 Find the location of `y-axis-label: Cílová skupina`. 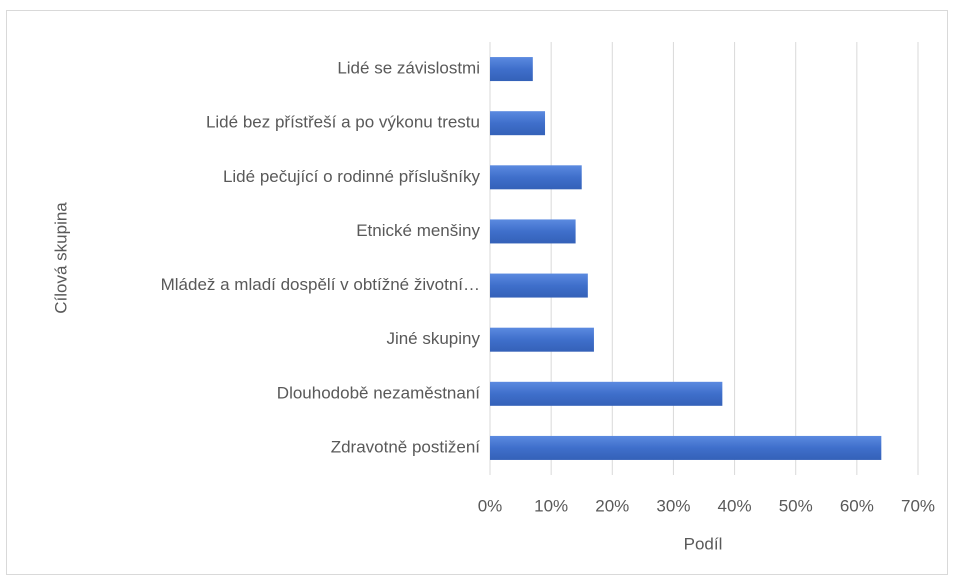

y-axis-label: Cílová skupina is located at coordinates (60, 258).